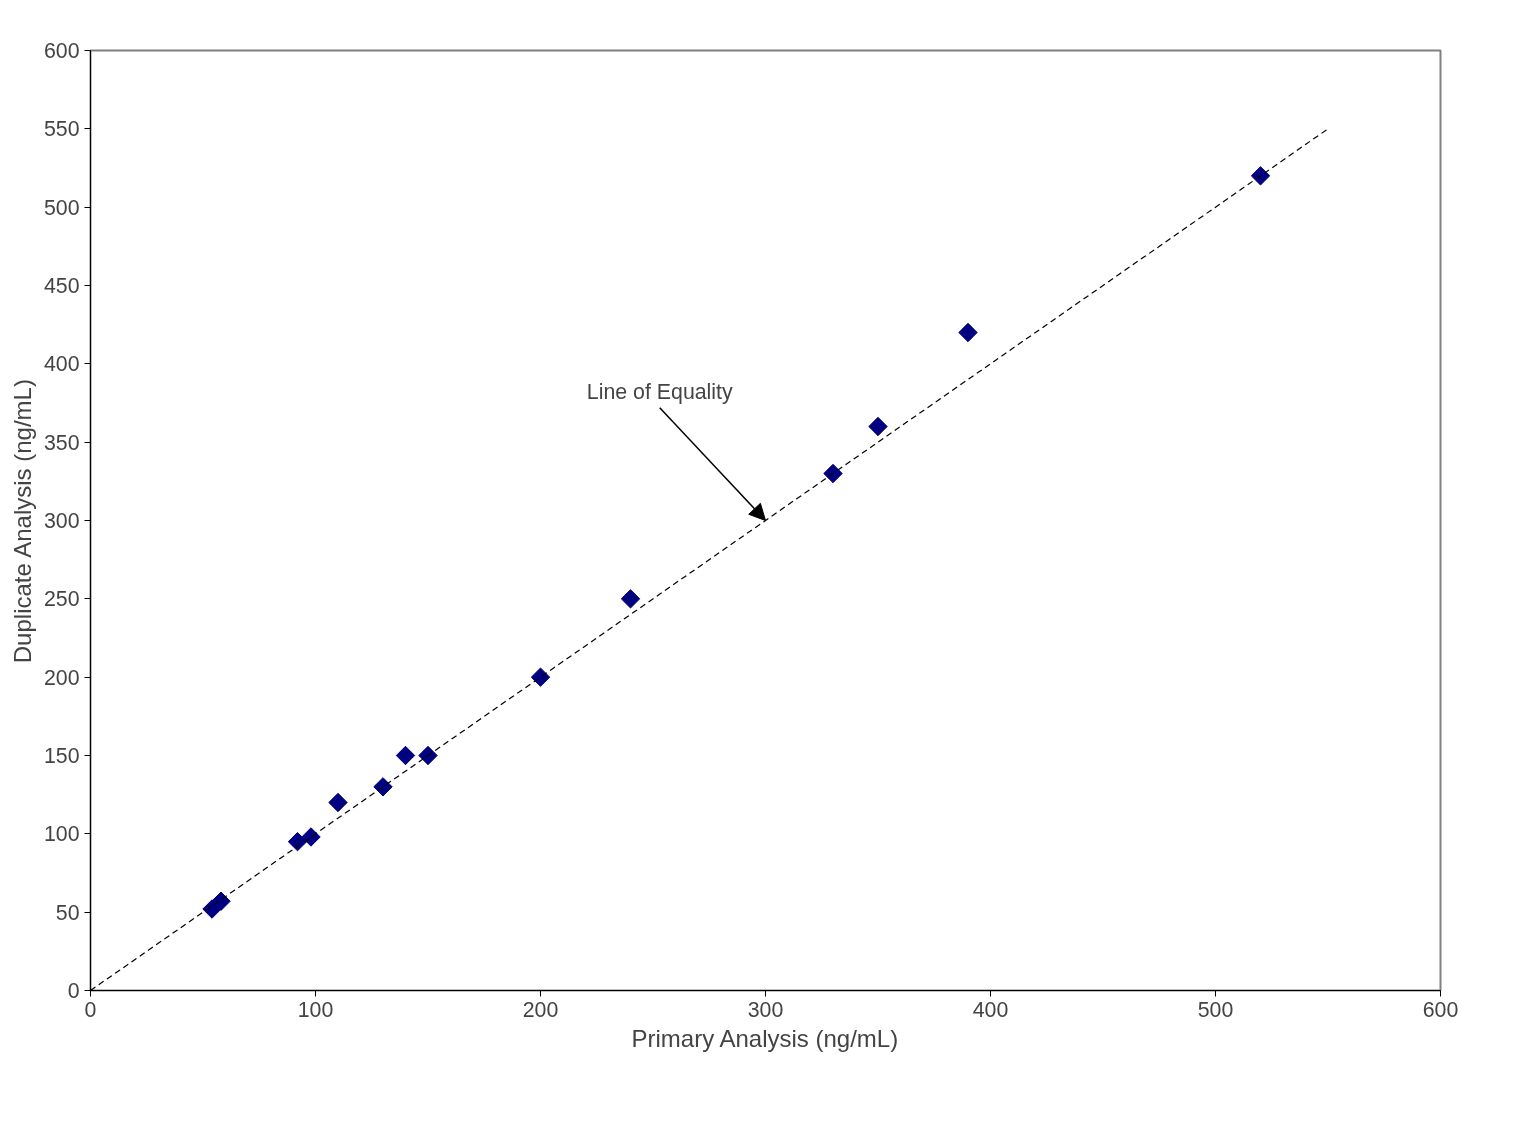  I want to click on y-tick-label: 450, so click(61, 286).